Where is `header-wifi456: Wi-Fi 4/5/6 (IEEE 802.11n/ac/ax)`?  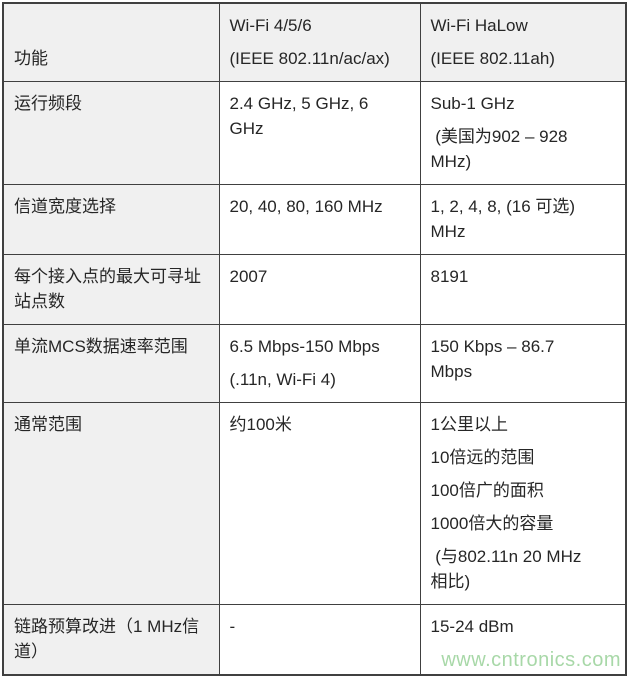
header-wifi456: Wi-Fi 4/5/6 (IEEE 802.11n/ac/ax) is located at coordinates (319, 42).